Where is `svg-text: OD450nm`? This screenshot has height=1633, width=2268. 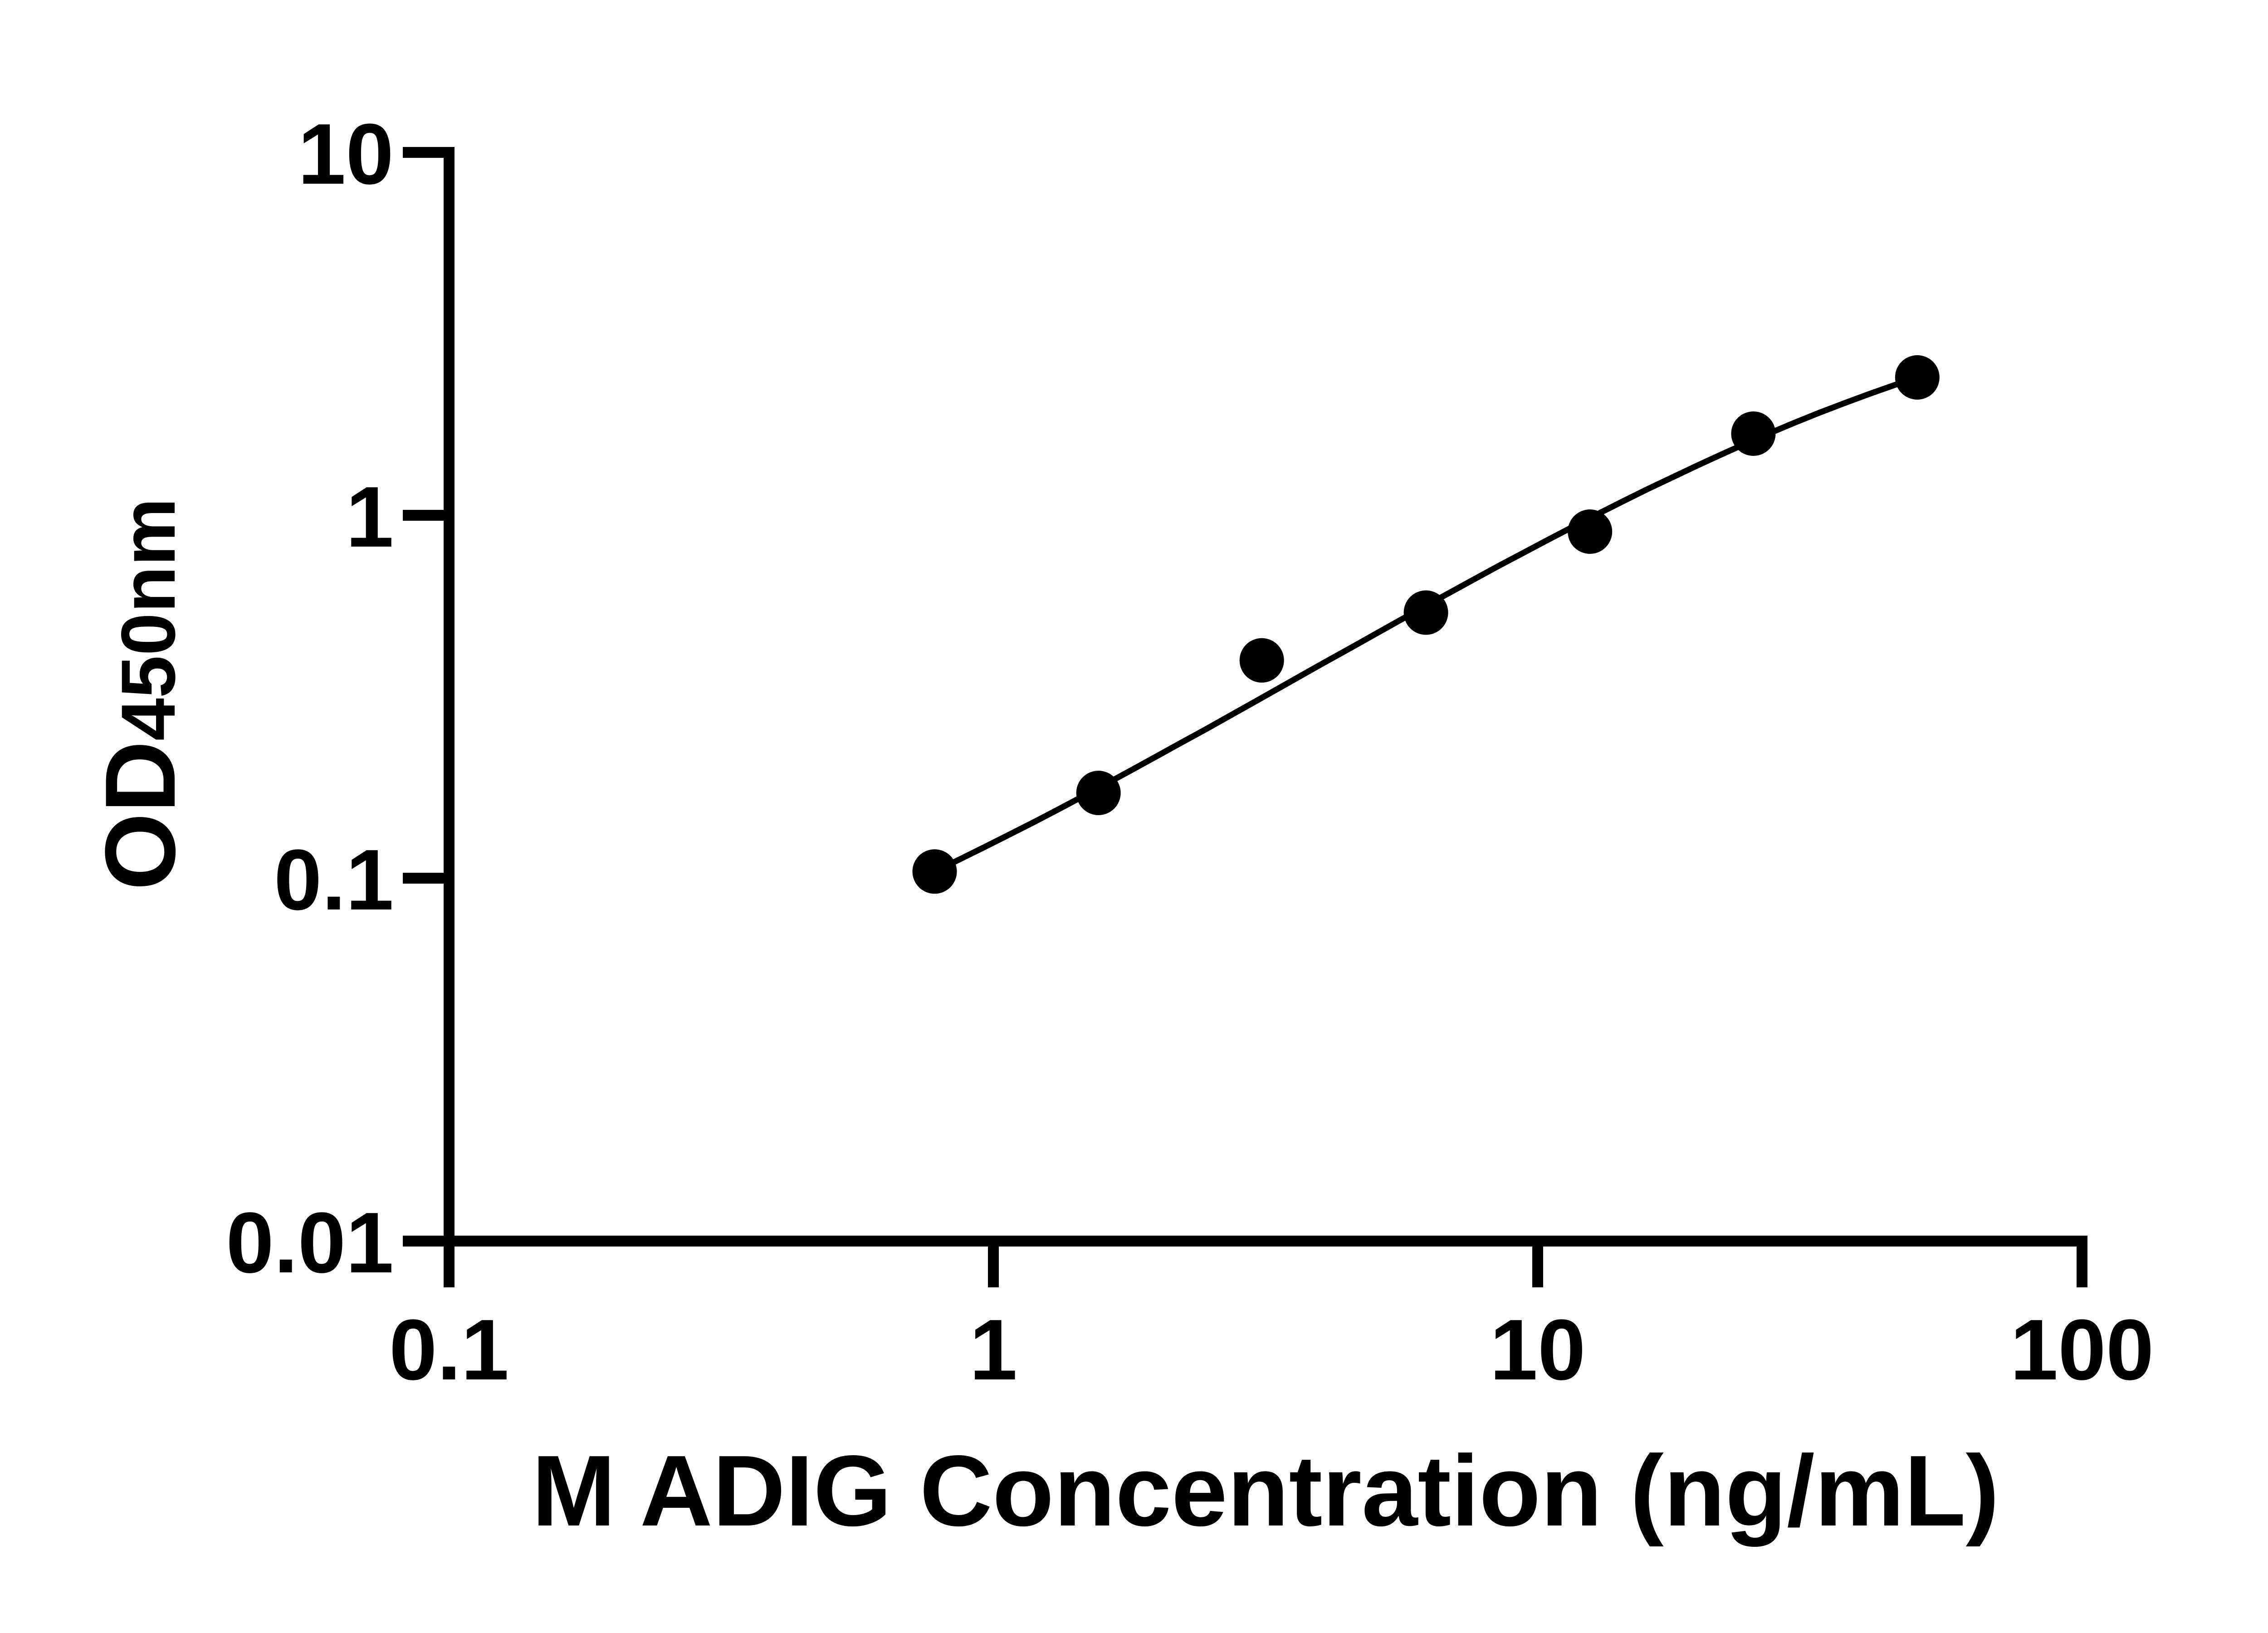
svg-text: OD450nm is located at coordinates (140, 694).